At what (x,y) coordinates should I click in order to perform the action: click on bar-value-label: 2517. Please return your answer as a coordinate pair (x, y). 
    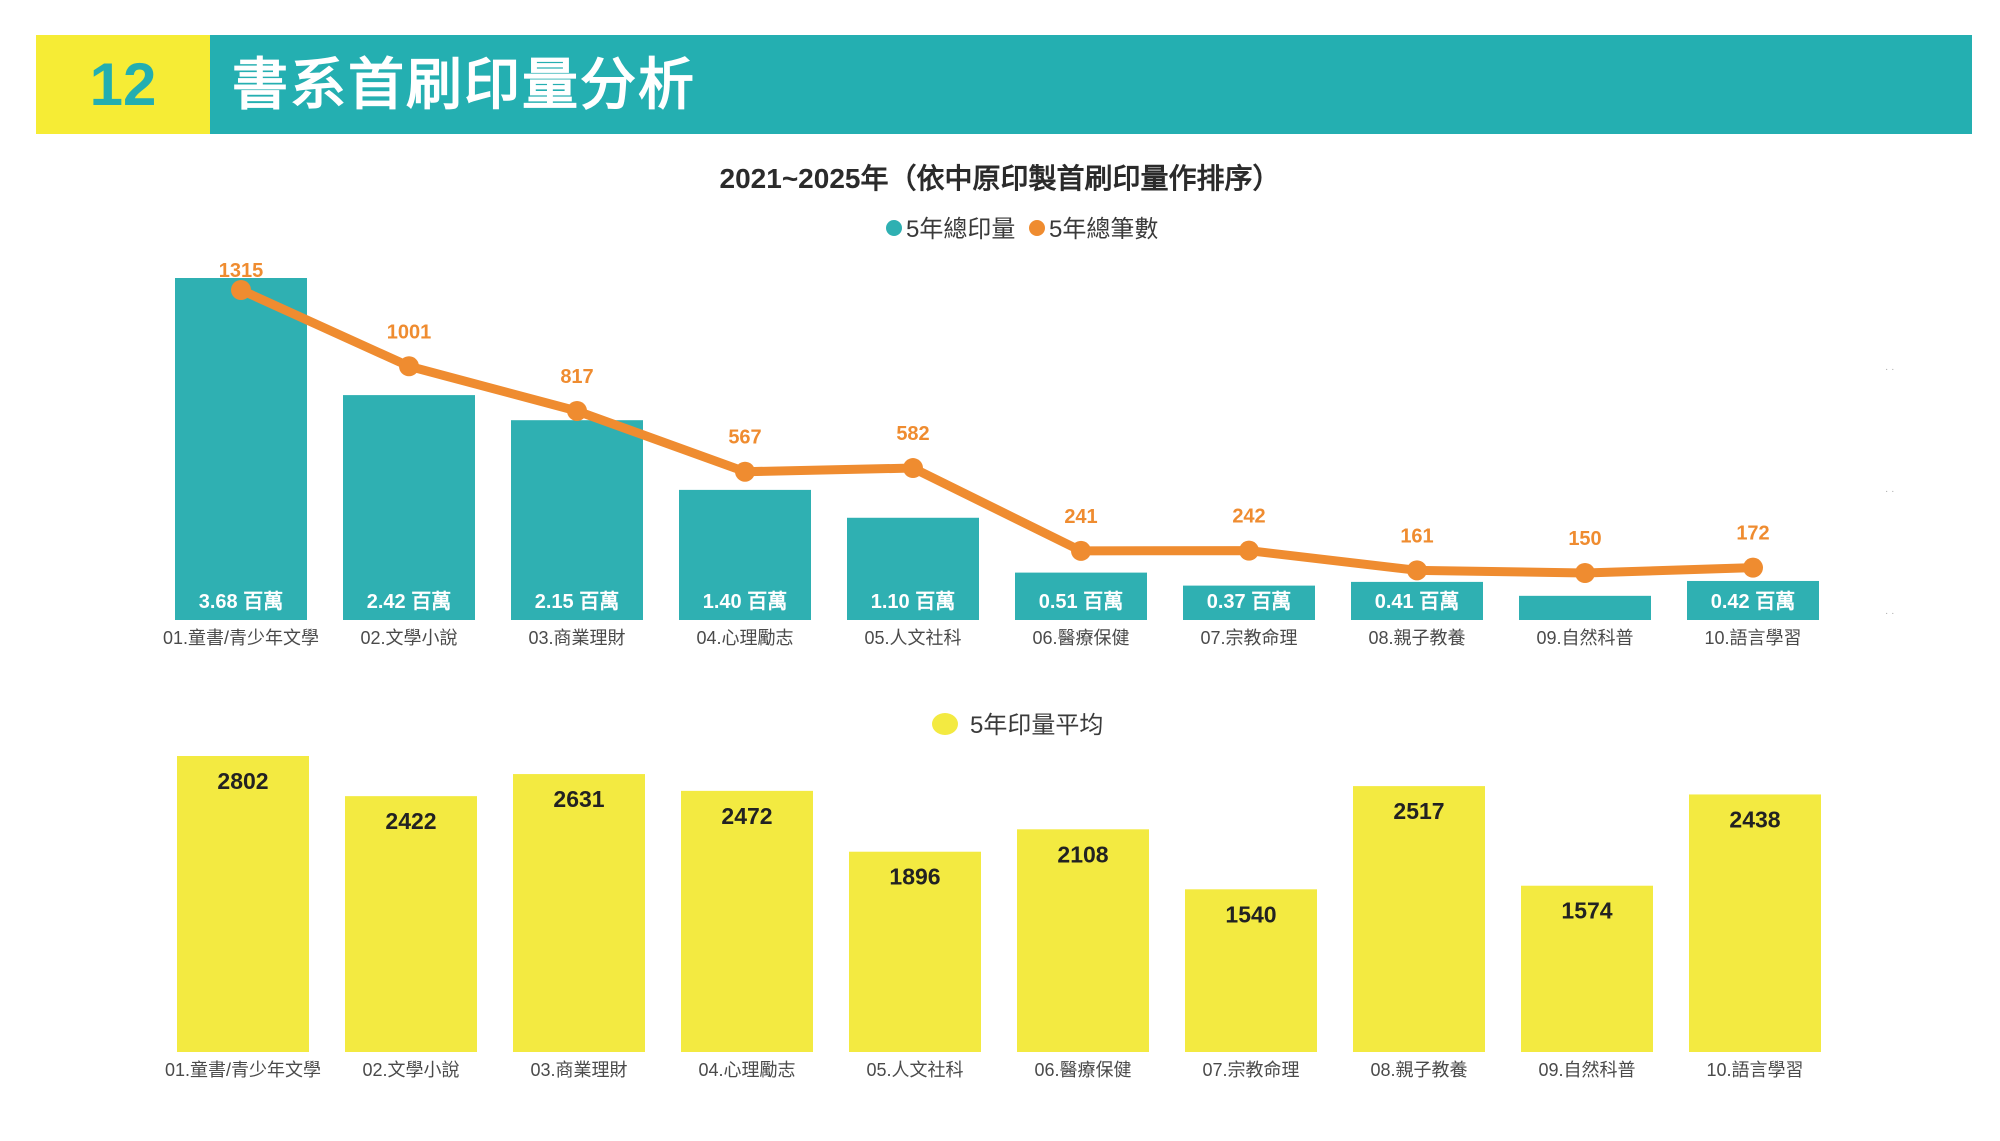
    Looking at the image, I should click on (1418, 811).